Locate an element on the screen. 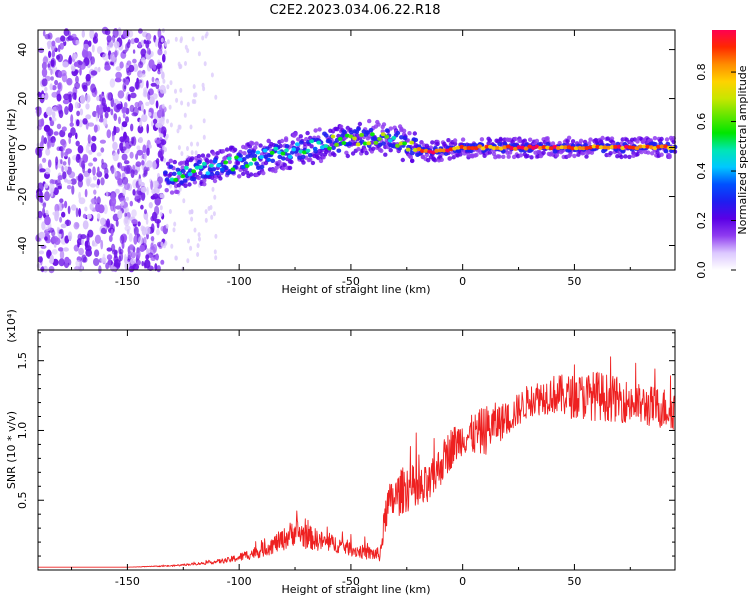 Image resolution: width=750 pixels, height=600 pixels. snr-x-axis-label: Height of straight line (km) is located at coordinates (355, 589).